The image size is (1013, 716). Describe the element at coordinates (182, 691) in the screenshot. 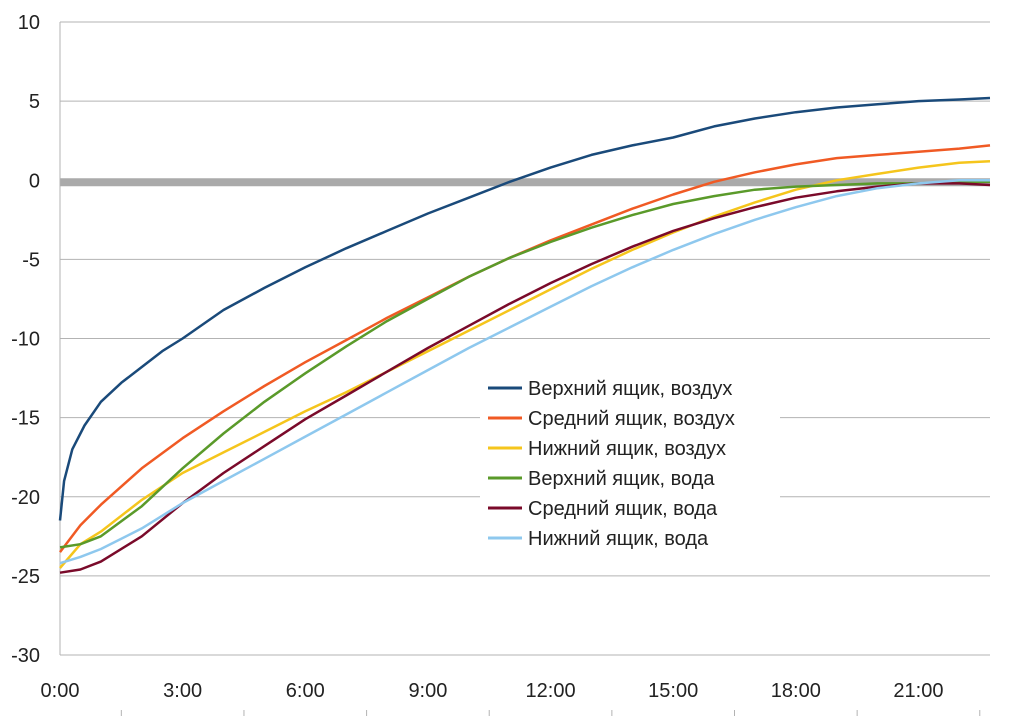

I see `x-tick-label: 3:00` at that location.